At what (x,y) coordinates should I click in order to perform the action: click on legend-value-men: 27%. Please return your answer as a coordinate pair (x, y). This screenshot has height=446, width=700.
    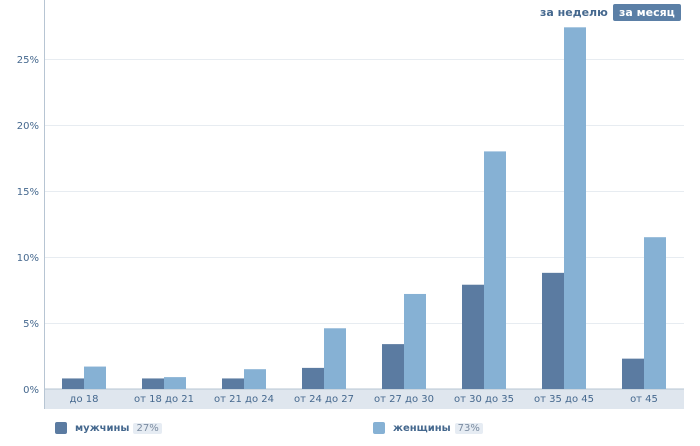
    Looking at the image, I should click on (147, 428).